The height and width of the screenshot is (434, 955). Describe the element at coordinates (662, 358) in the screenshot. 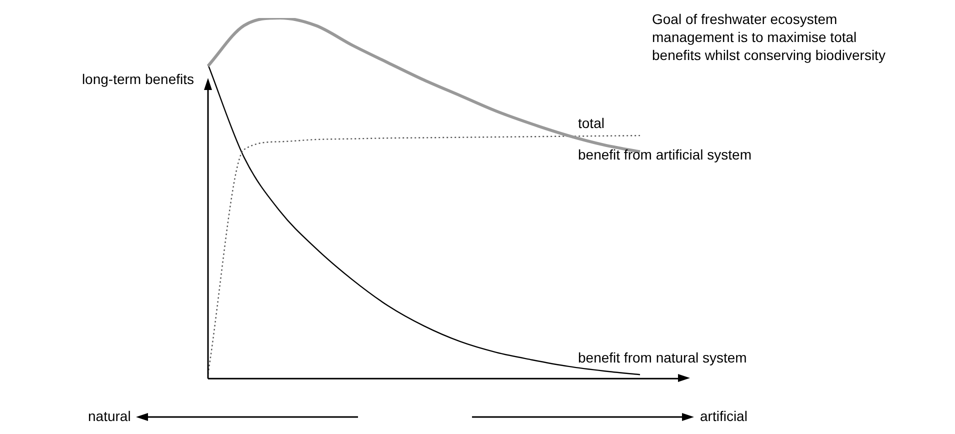

I see `series-label: benefit from natural system` at that location.